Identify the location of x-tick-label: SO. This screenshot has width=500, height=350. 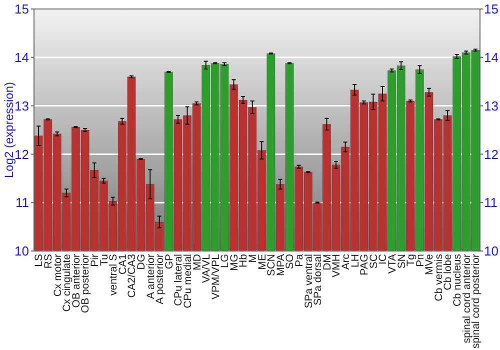
(290, 262).